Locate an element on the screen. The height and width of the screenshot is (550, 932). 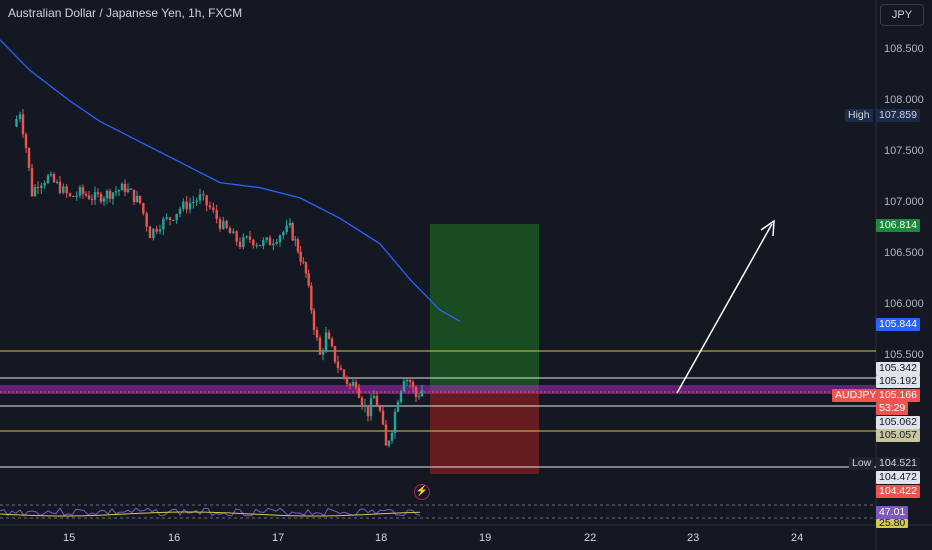
level-label-6: 104.422 is located at coordinates (898, 491).